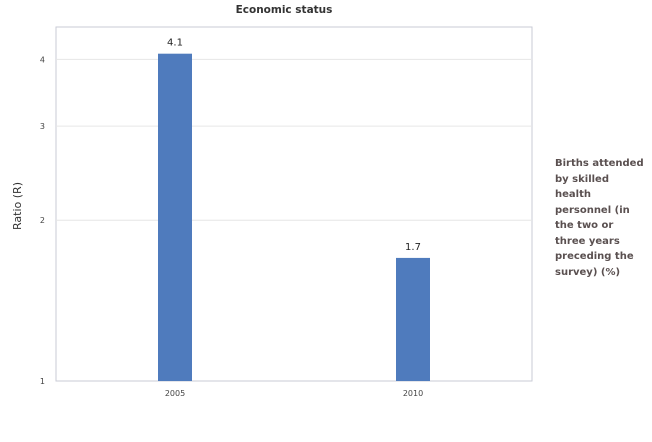 This screenshot has width=652, height=442. I want to click on data-label: 4.1, so click(175, 43).